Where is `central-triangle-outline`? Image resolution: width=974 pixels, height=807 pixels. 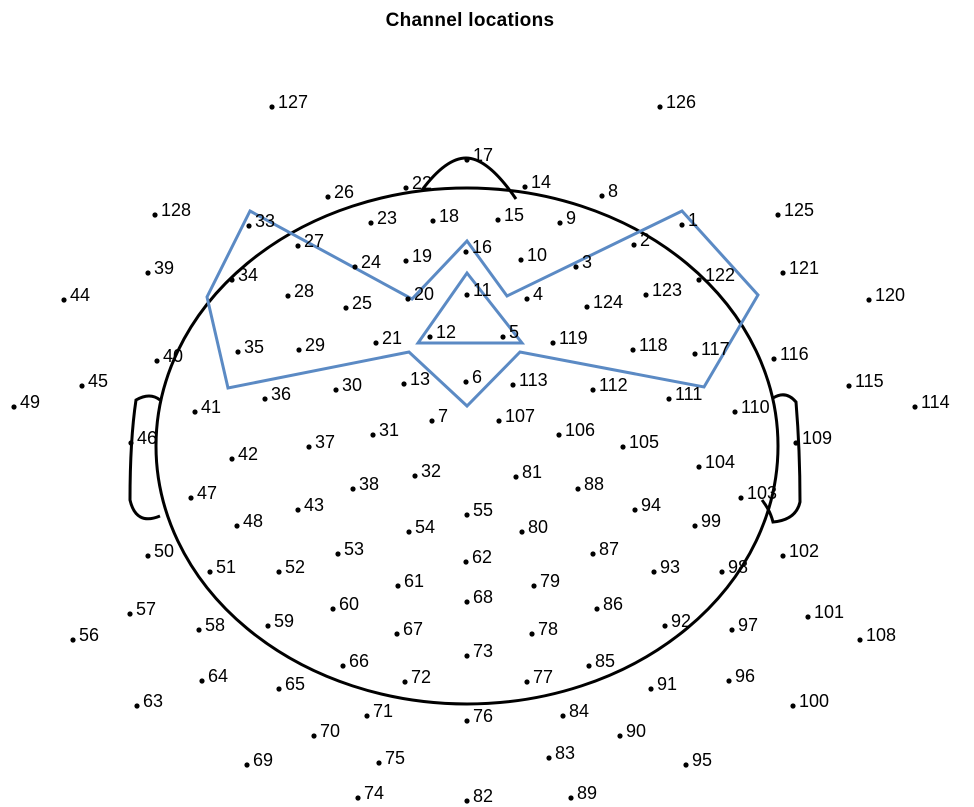
central-triangle-outline is located at coordinates (470, 307).